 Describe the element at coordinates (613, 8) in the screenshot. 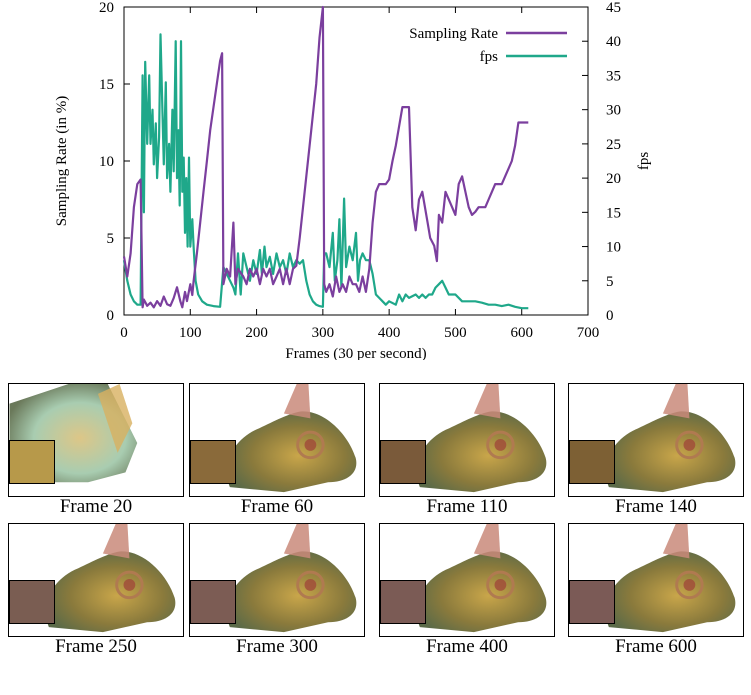

I see `y2-tick-label: 45` at that location.